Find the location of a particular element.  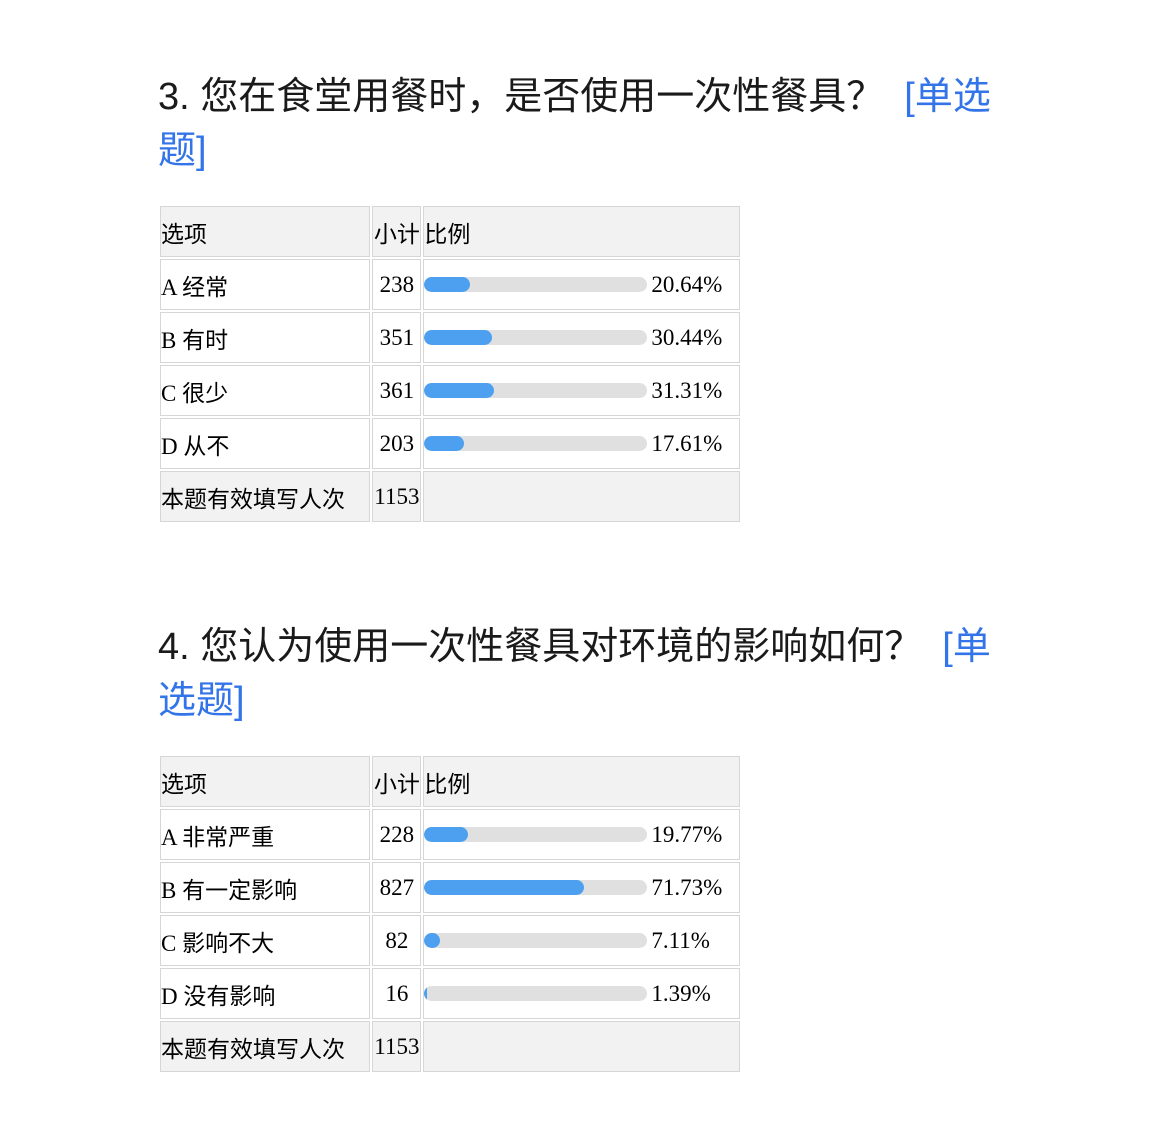

option-label: D 从不 is located at coordinates (265, 443).